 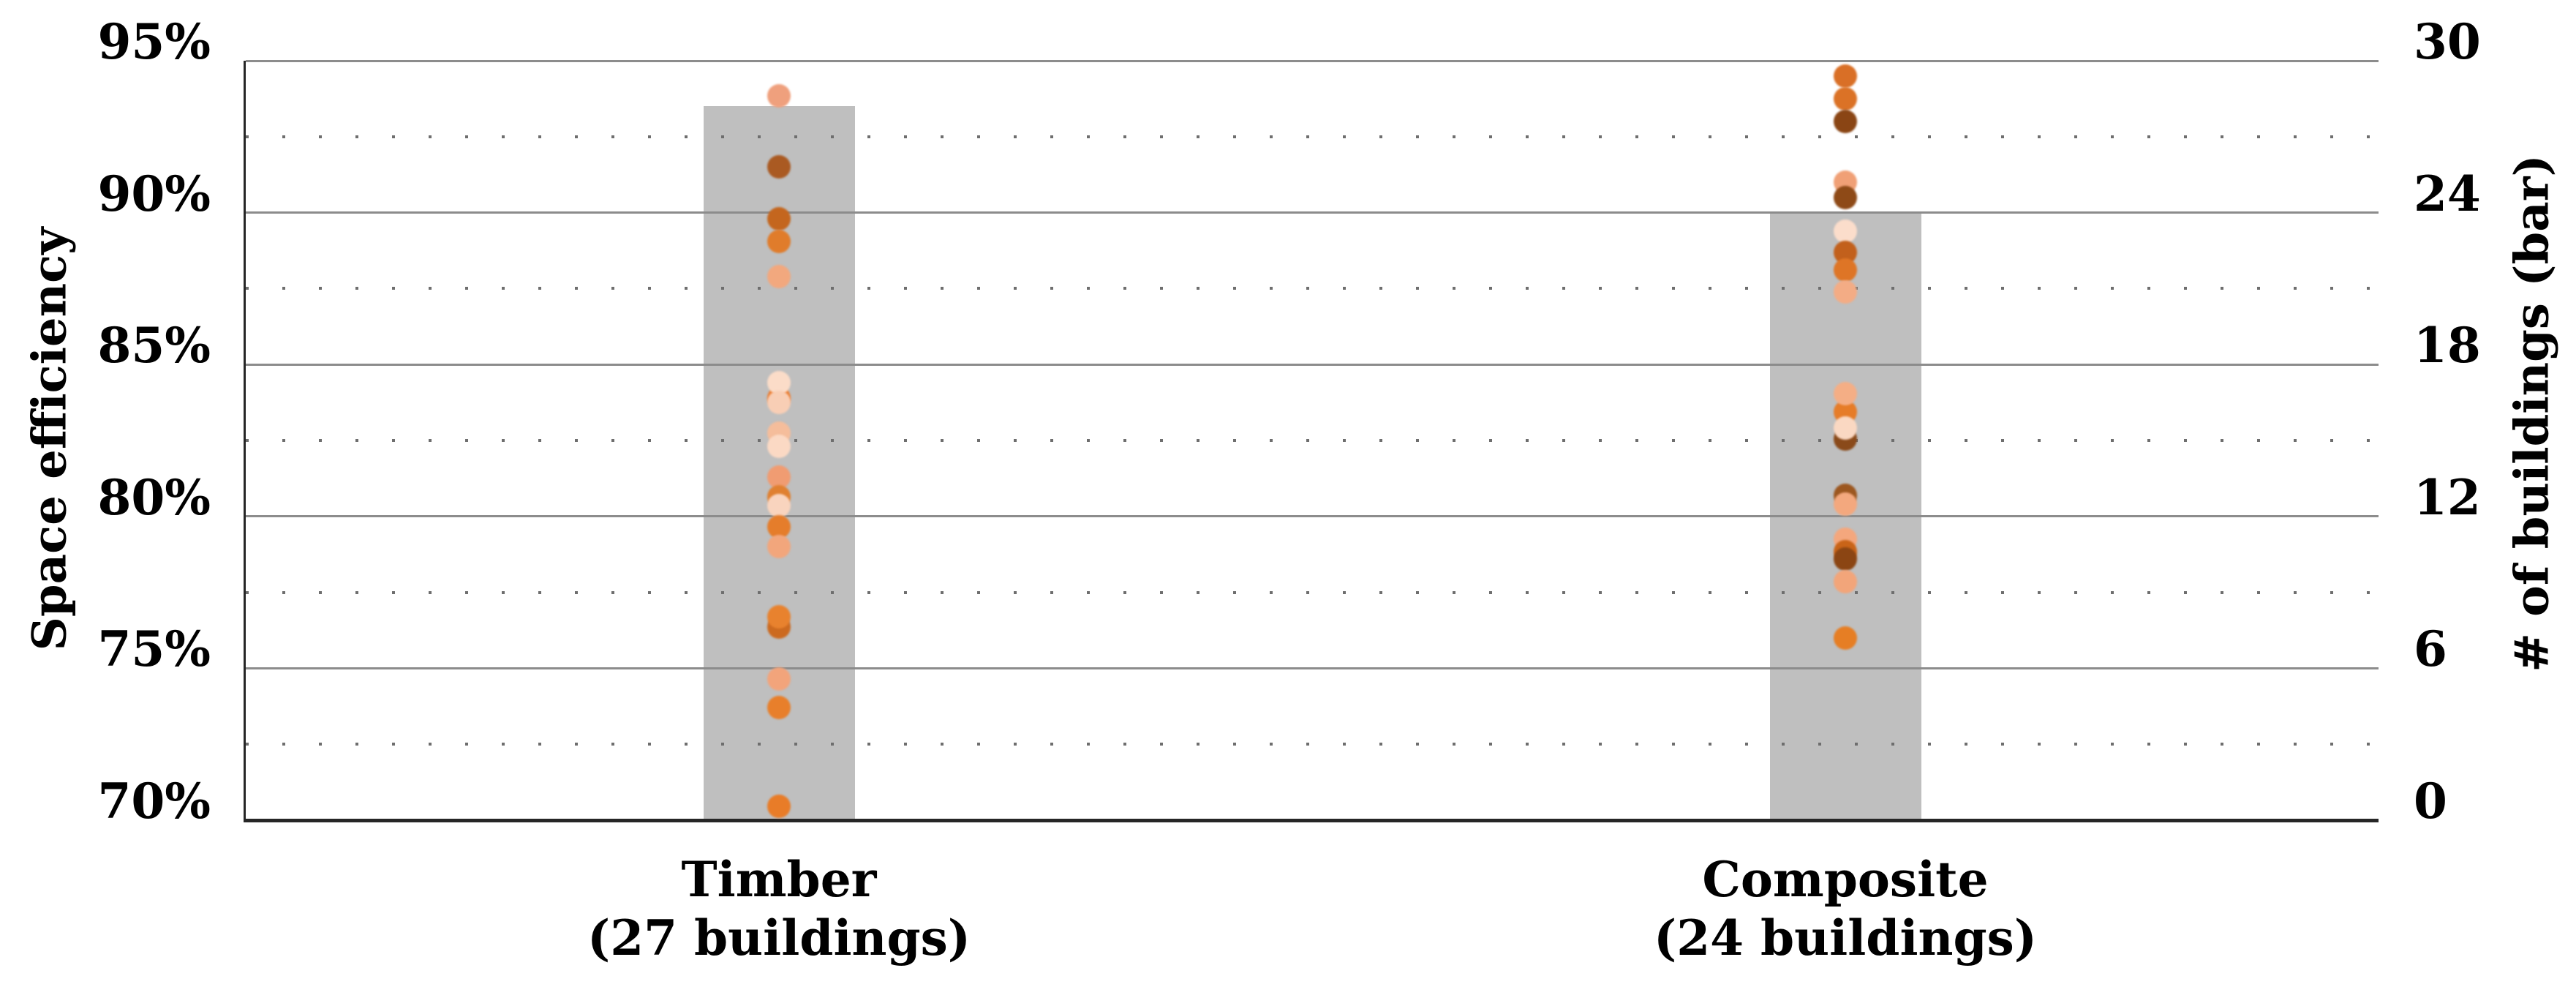 I want to click on y-right-tick-label: 6, so click(x=2430, y=649).